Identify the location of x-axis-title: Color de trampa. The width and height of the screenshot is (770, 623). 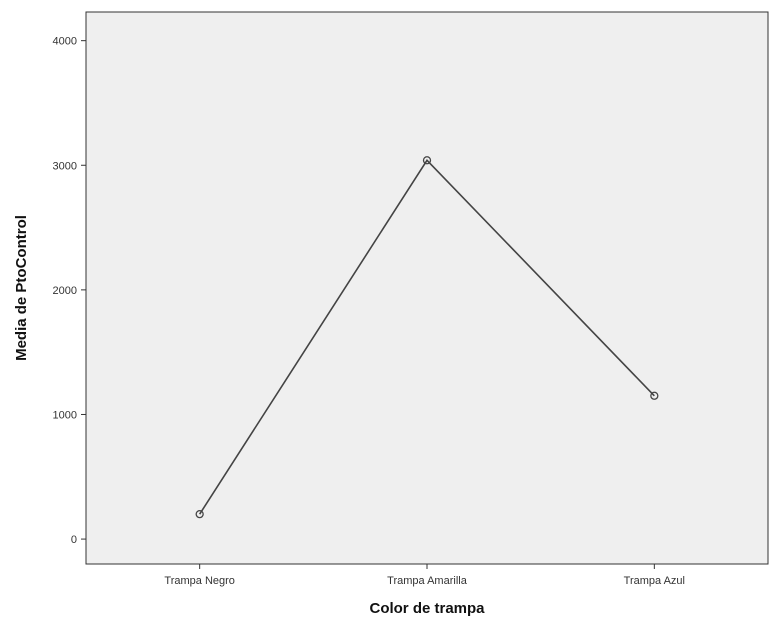
(427, 608).